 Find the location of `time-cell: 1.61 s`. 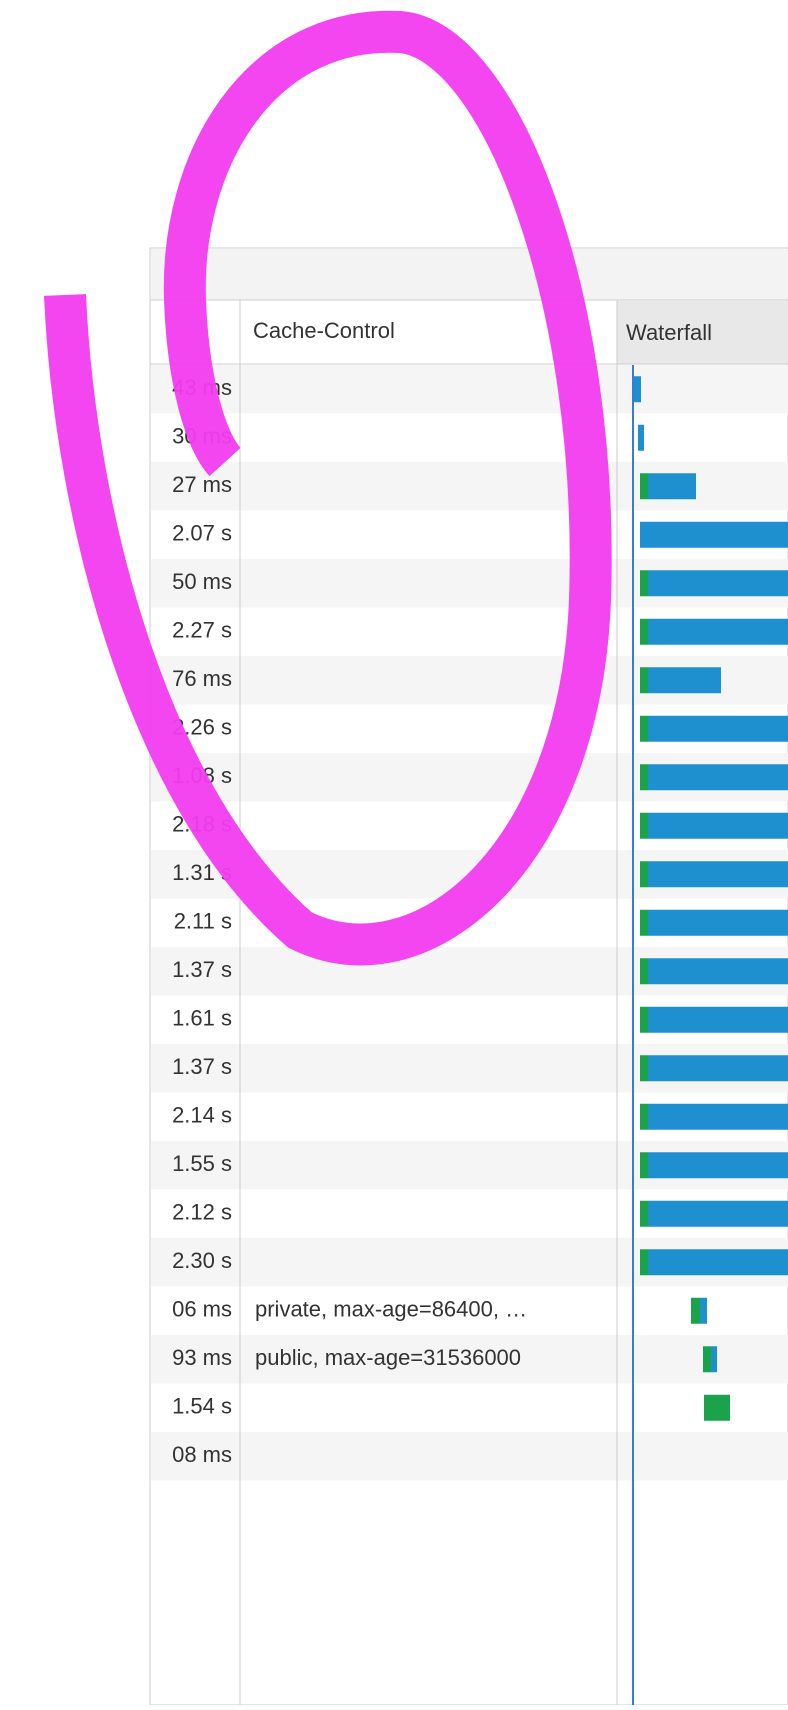

time-cell: 1.61 s is located at coordinates (202, 1018).